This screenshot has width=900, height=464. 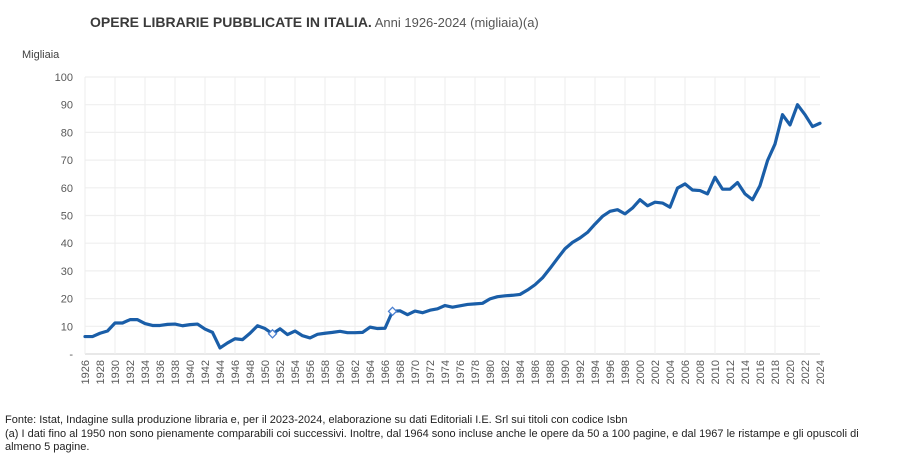 What do you see at coordinates (686, 372) in the screenshot?
I see `x-tick-label: 2006` at bounding box center [686, 372].